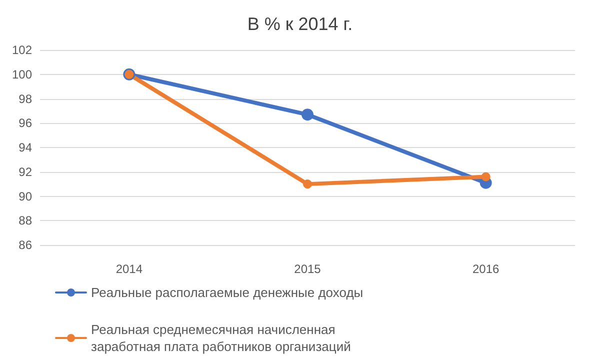  I want to click on x-tick-label: 2015, so click(308, 269).